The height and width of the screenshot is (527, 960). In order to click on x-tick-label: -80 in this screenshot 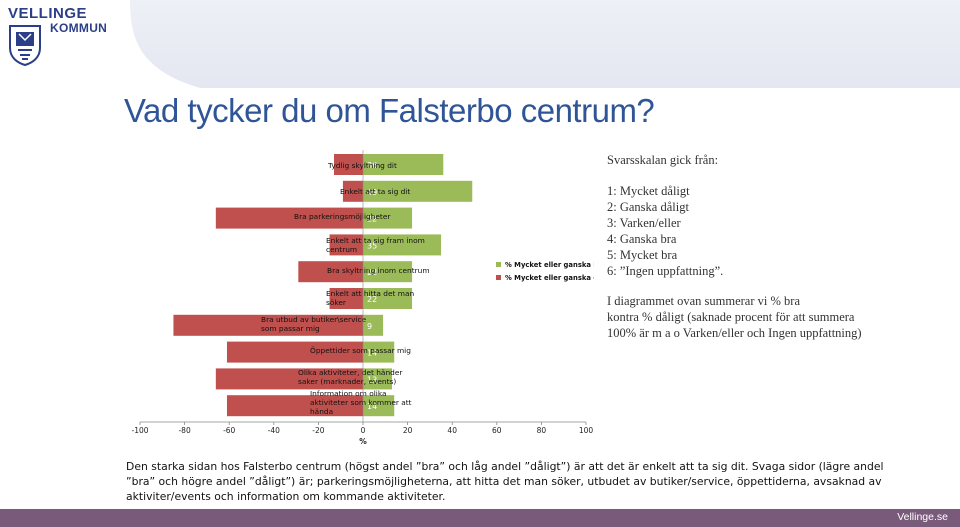, I will do `click(184, 430)`.